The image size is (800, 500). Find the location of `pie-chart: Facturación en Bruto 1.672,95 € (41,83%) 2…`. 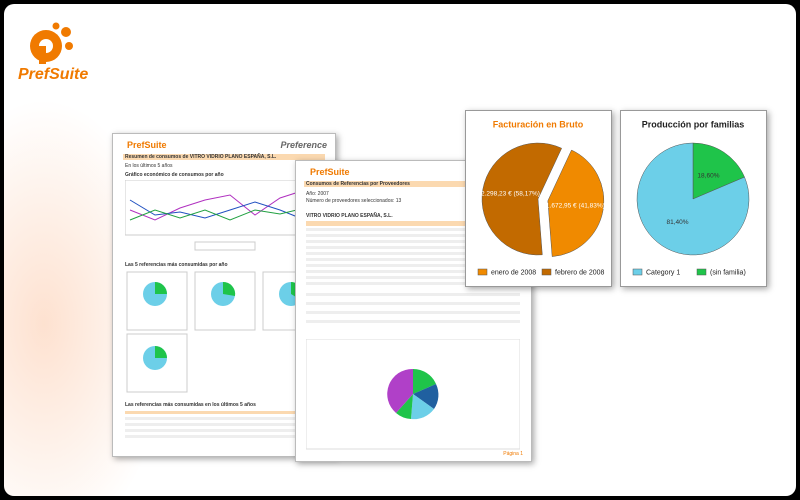

pie-chart: Facturación en Bruto 1.672,95 € (41,83%) 2… is located at coordinates (541, 197).